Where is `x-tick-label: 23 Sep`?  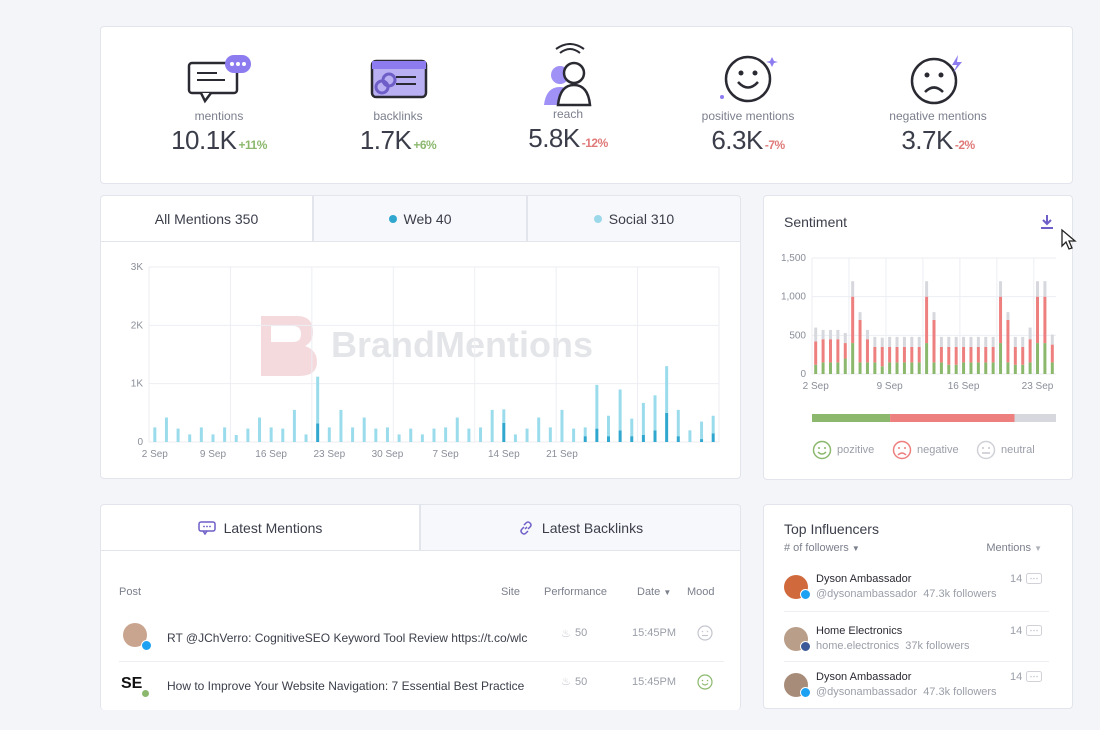
x-tick-label: 23 Sep is located at coordinates (329, 454).